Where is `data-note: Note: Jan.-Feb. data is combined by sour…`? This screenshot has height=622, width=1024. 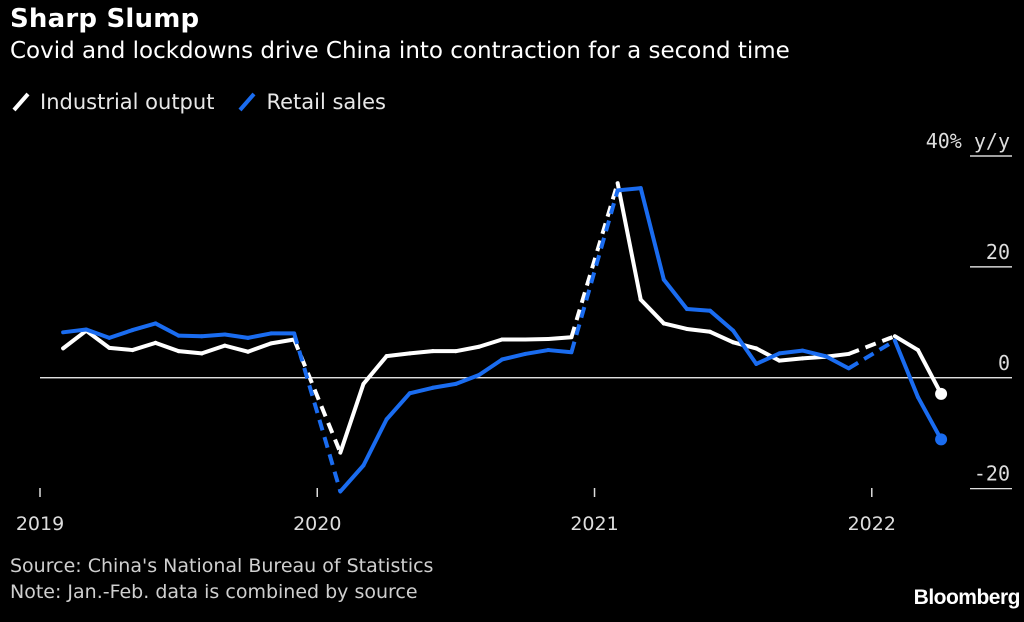
data-note: Note: Jan.-Feb. data is combined by sour… is located at coordinates (214, 592).